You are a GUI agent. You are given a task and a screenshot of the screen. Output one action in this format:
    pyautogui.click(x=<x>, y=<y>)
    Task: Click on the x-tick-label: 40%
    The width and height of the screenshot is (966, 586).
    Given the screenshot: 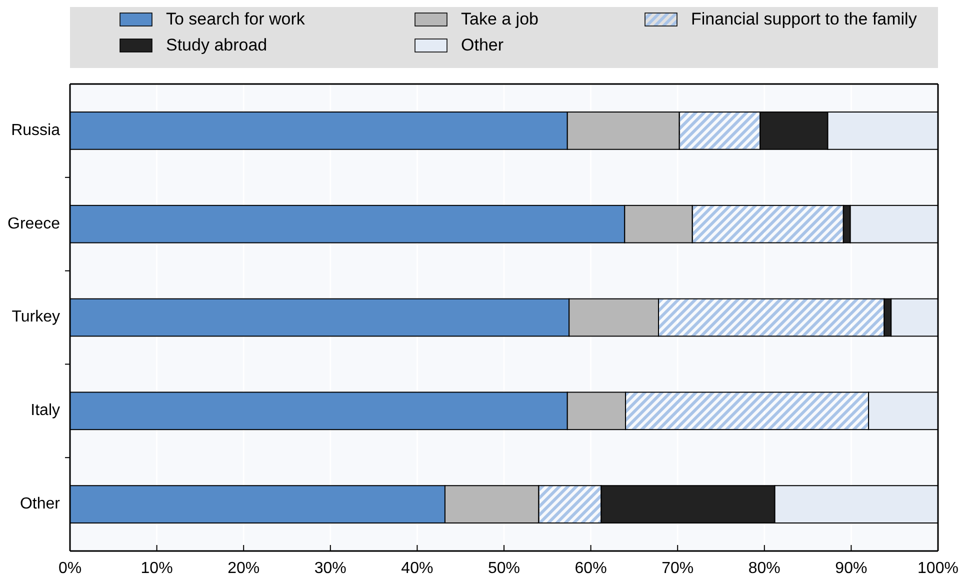 What is the action you would take?
    pyautogui.click(x=417, y=568)
    